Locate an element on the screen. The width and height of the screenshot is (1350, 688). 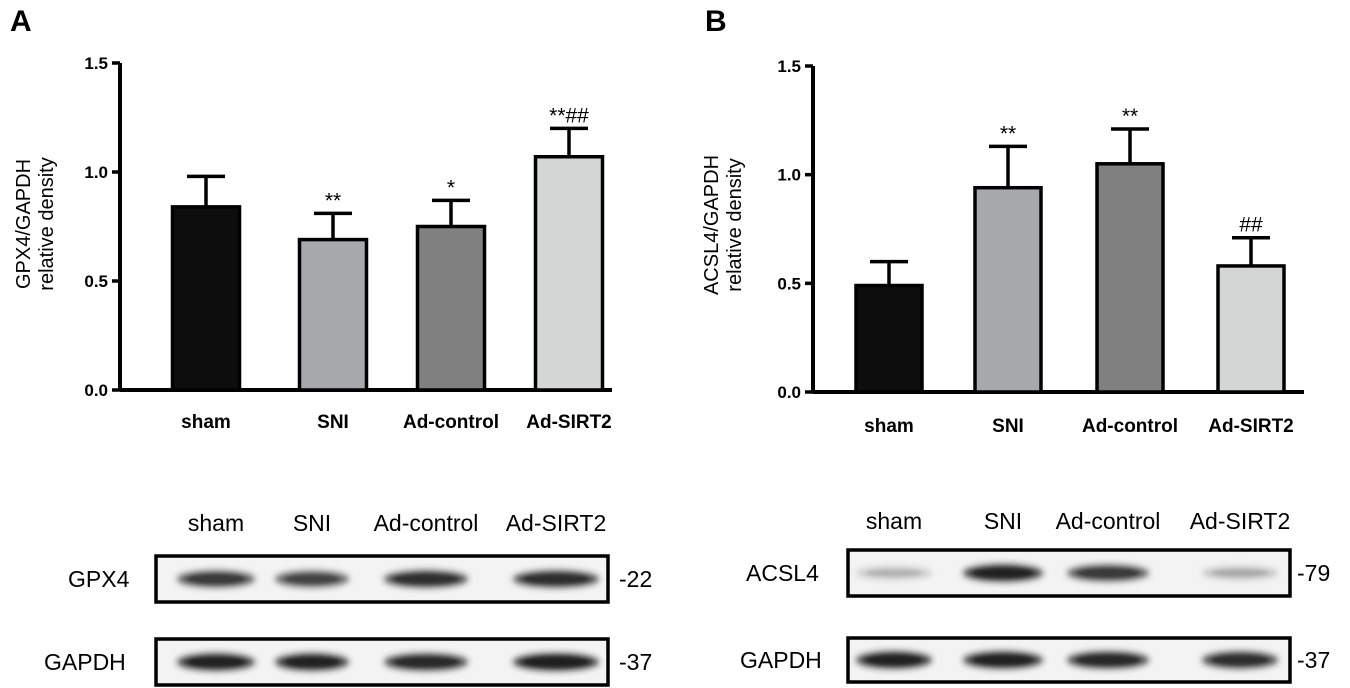
panel-letter-a: A is located at coordinates (21, 21).